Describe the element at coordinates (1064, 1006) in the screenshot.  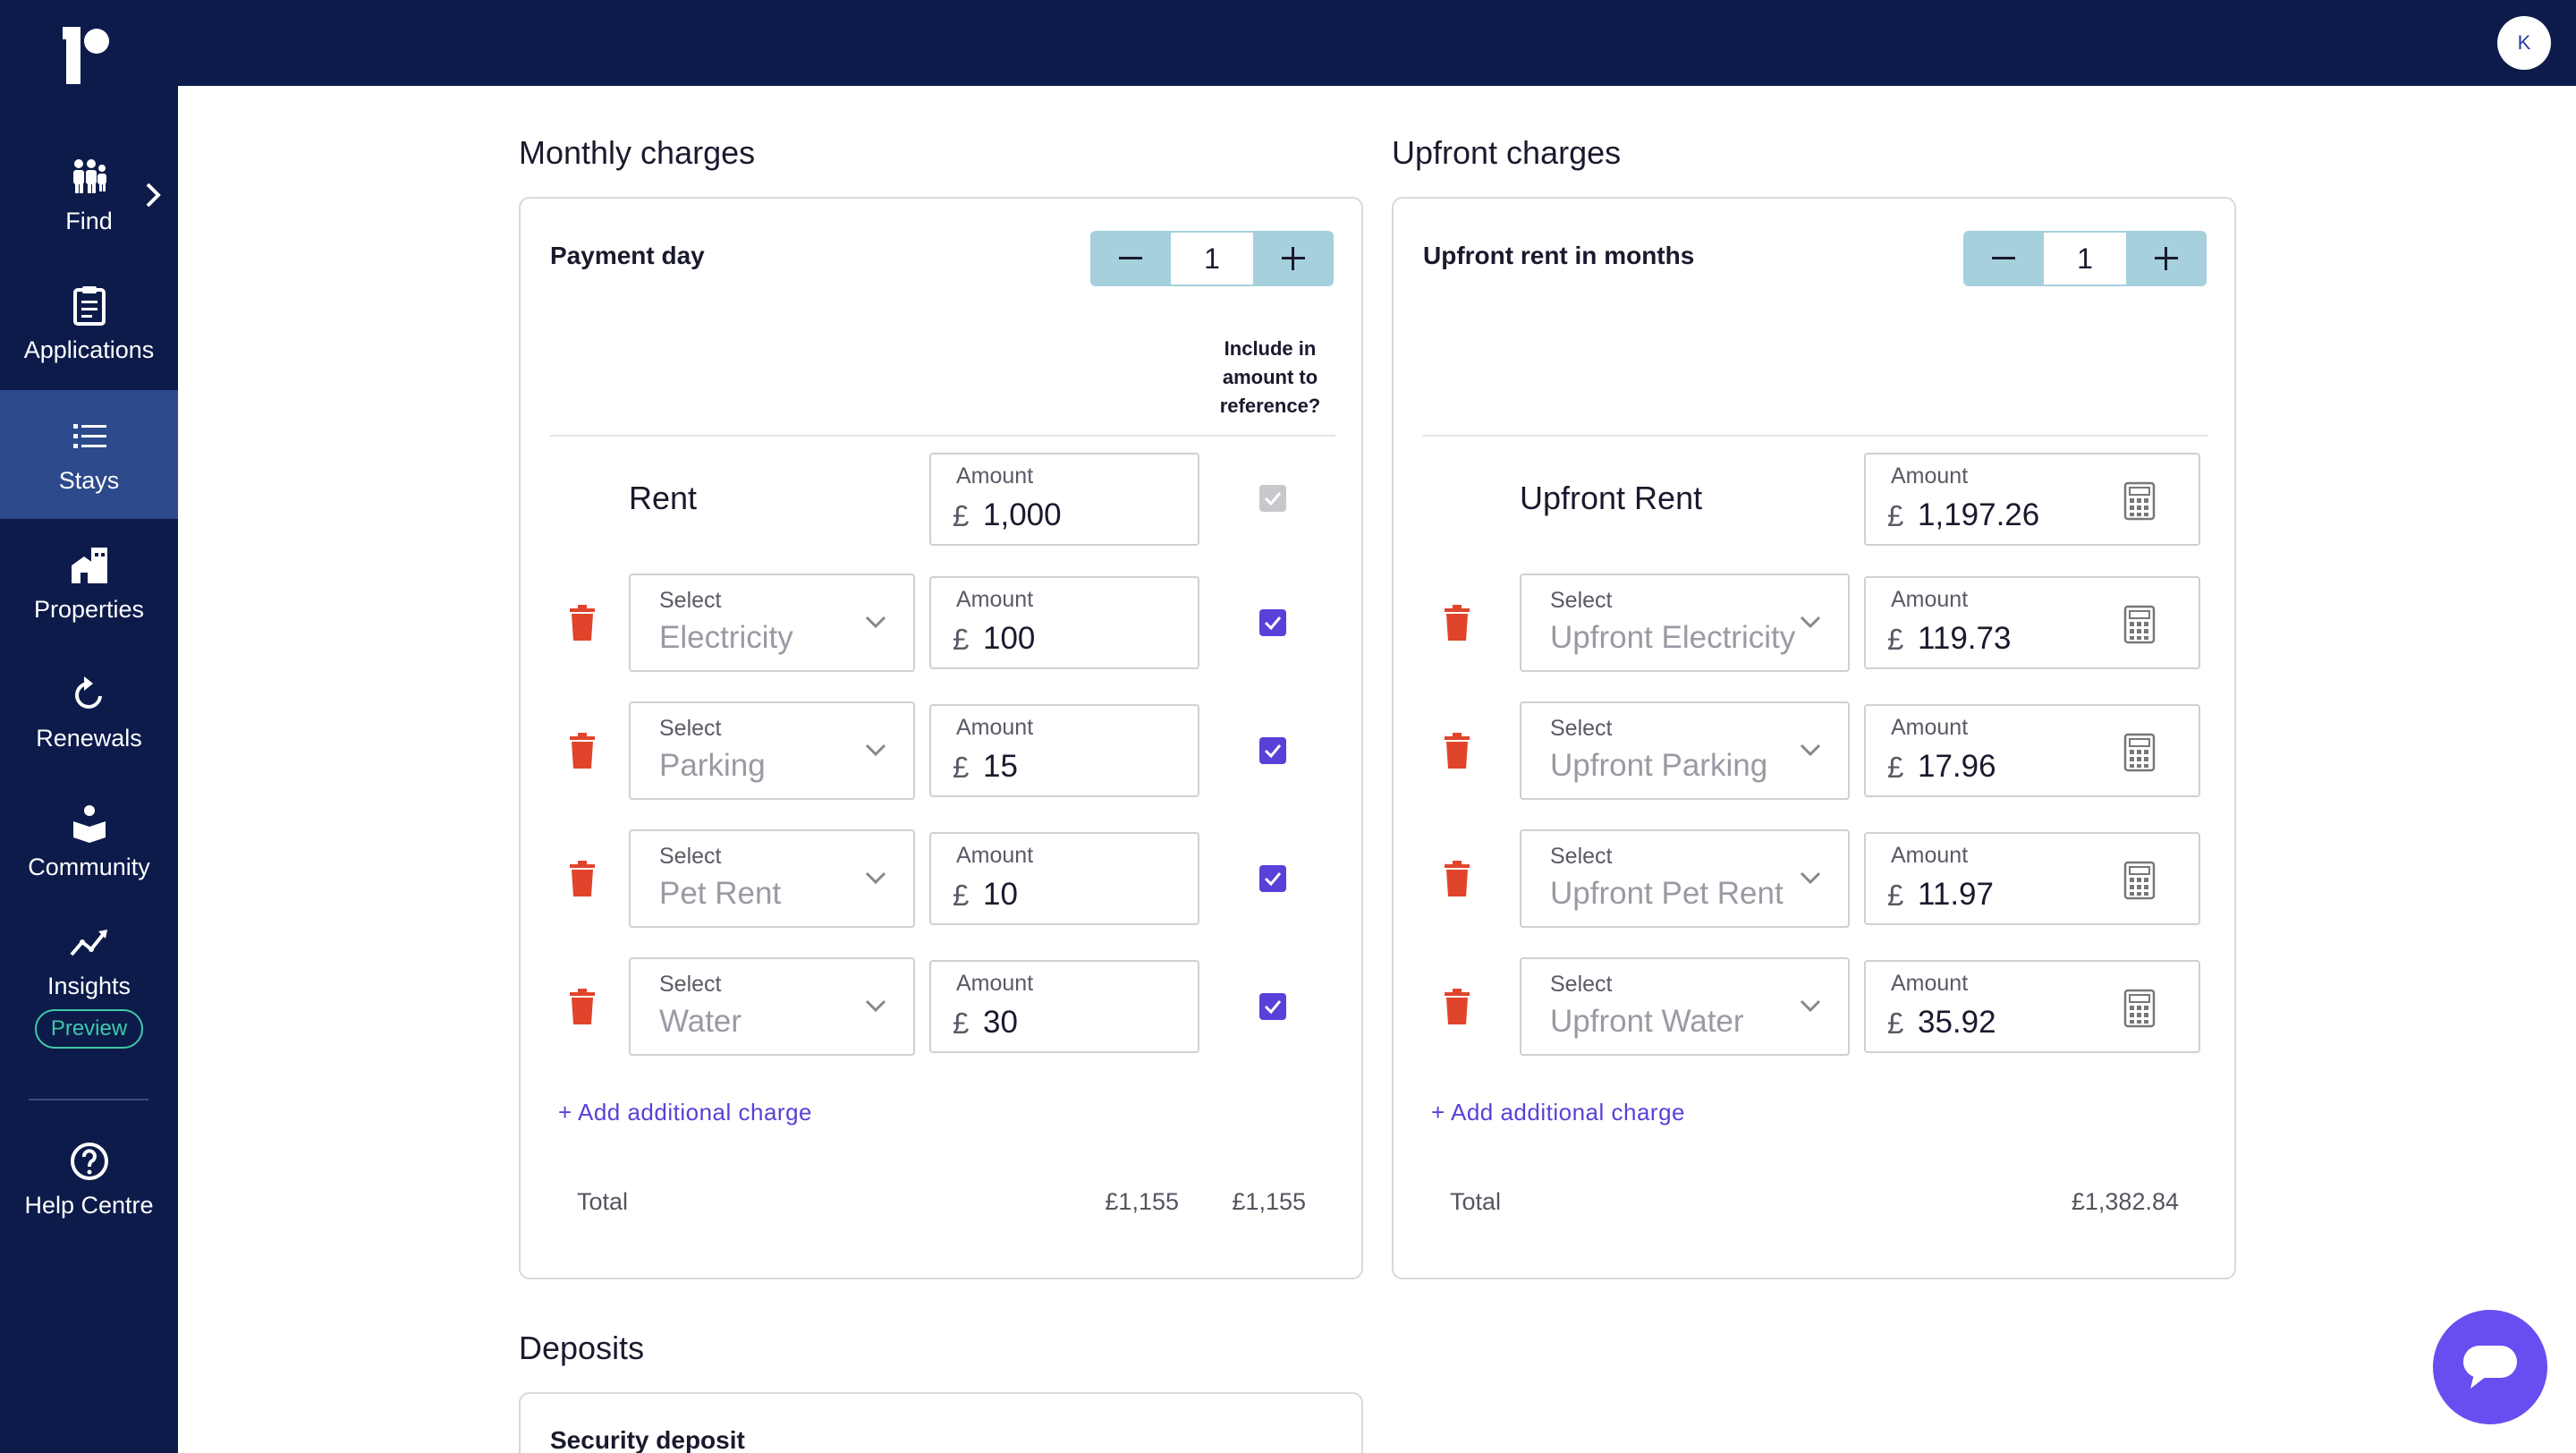
I see `amount-field: Amount £ 30` at that location.